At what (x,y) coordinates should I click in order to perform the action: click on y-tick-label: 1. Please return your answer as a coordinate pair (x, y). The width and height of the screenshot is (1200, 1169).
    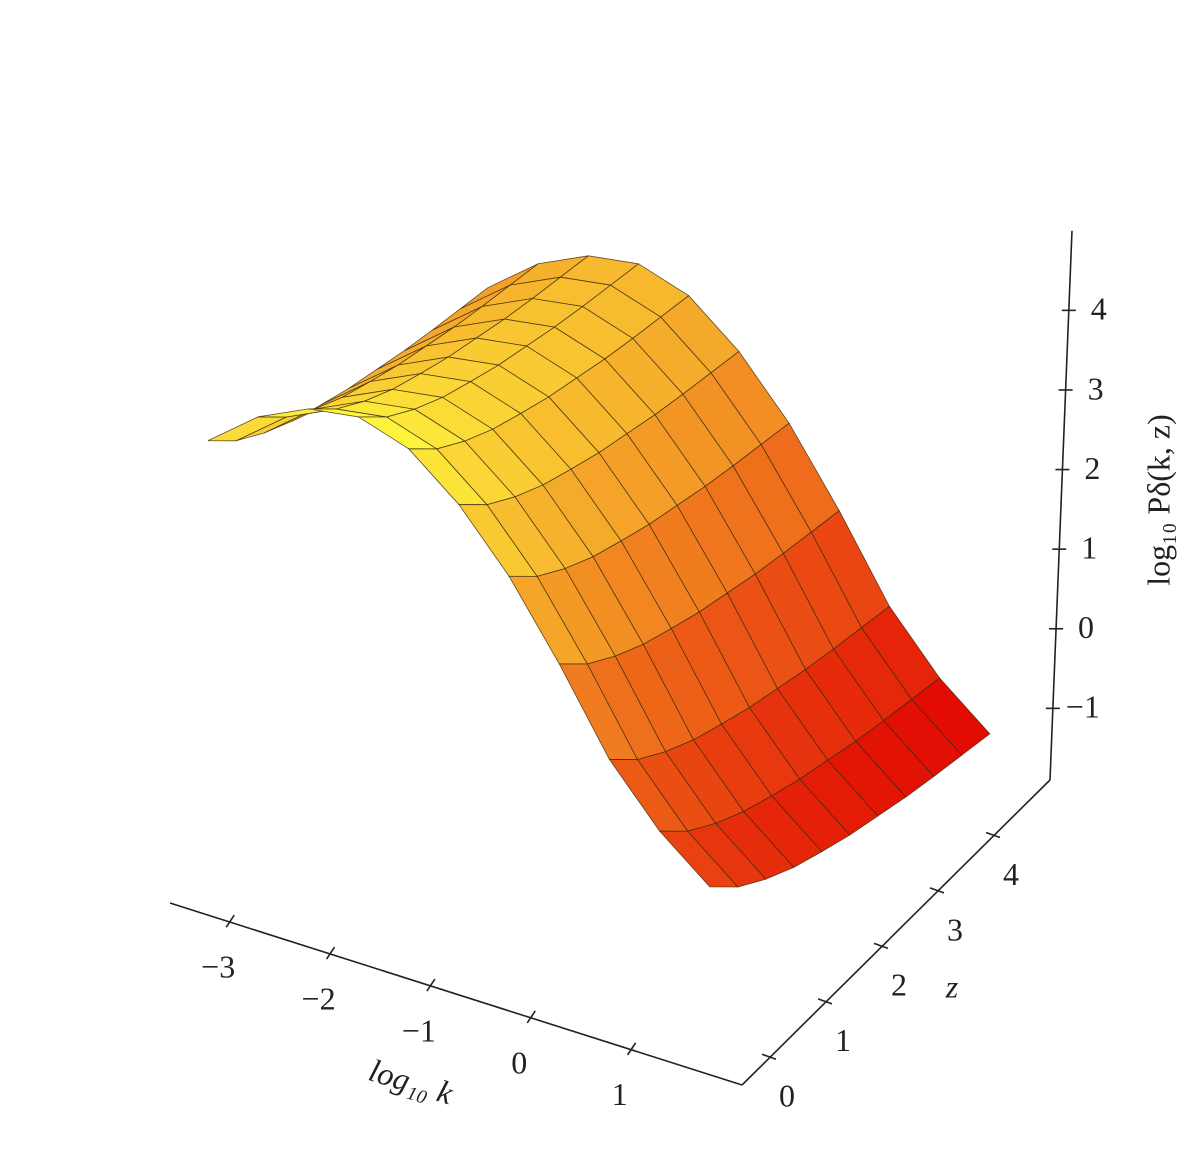
    Looking at the image, I should click on (1089, 548).